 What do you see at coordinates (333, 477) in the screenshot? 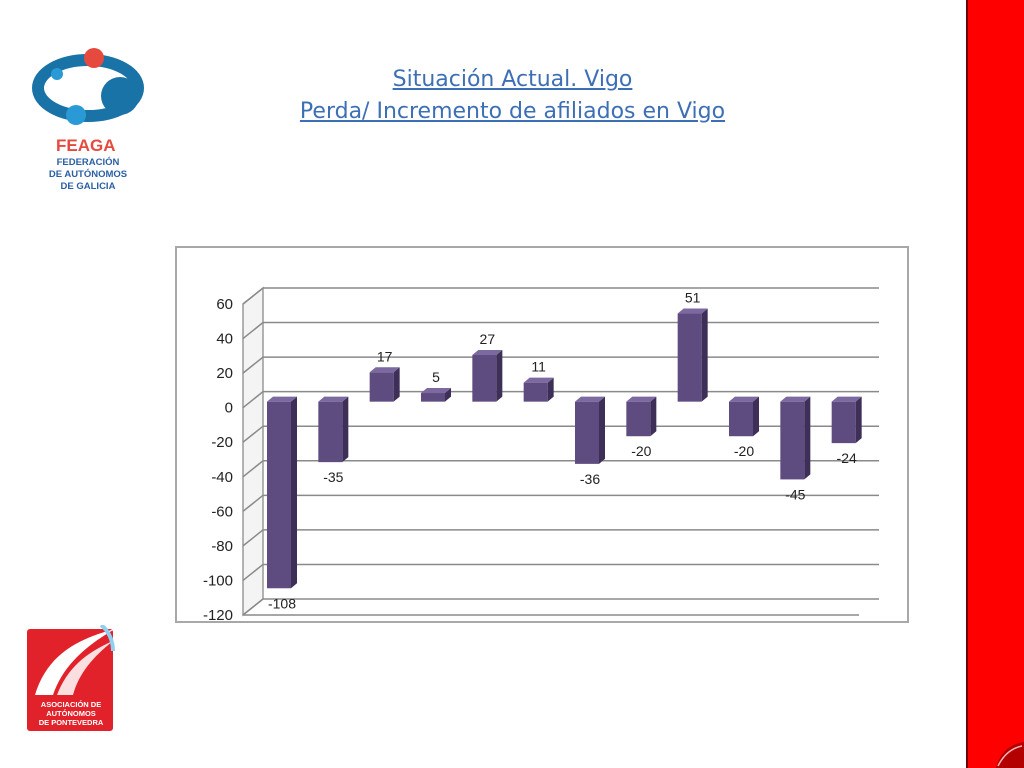
I see `data-label: -35` at bounding box center [333, 477].